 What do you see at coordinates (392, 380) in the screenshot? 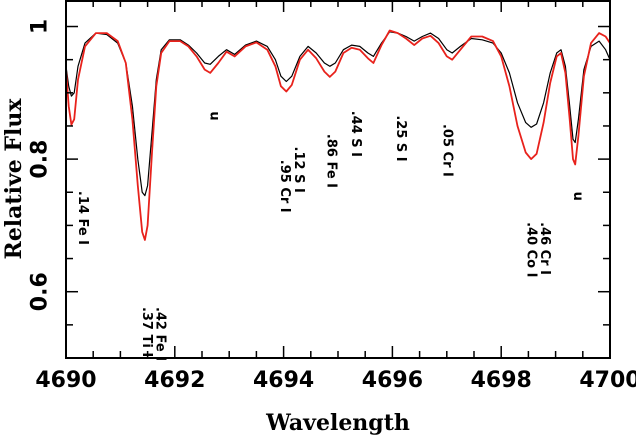
I see `x-tick-label: 4696` at bounding box center [392, 380].